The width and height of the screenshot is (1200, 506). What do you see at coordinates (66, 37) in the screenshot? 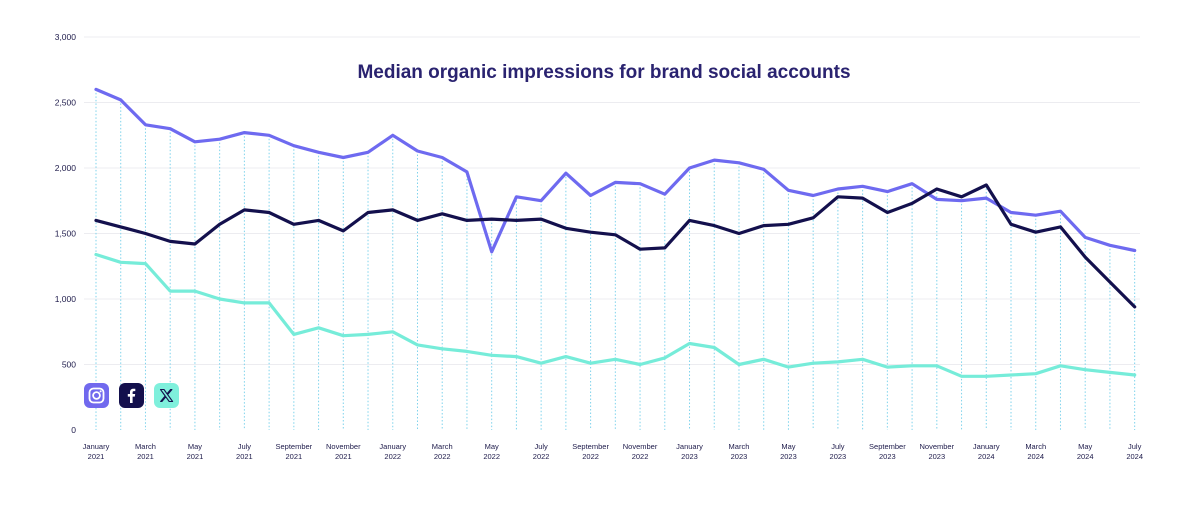
I see `y-tick-label: 3,000` at bounding box center [66, 37].